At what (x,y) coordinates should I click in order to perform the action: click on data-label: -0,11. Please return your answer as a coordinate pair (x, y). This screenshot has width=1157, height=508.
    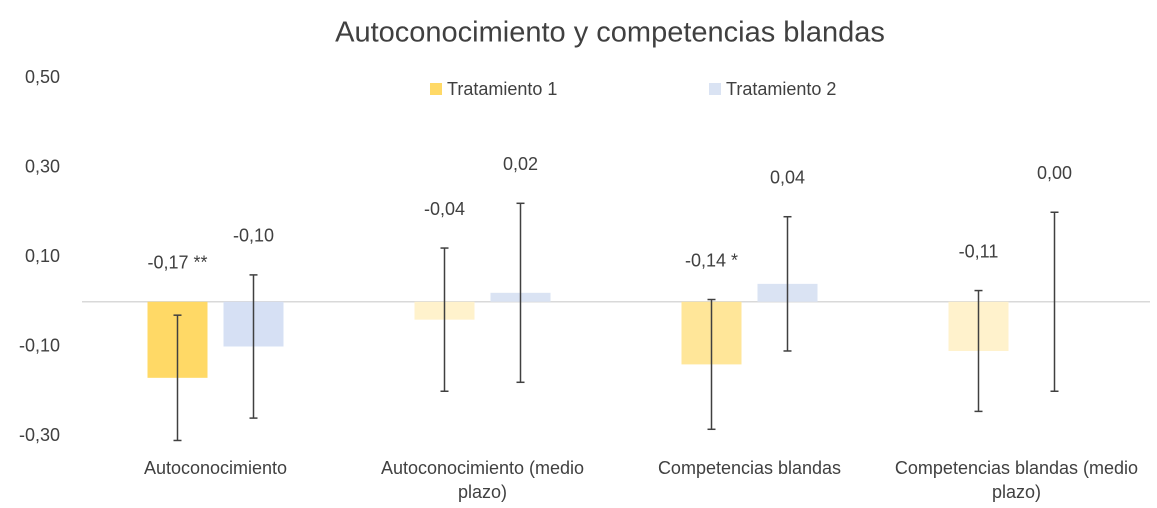
    Looking at the image, I should click on (979, 251).